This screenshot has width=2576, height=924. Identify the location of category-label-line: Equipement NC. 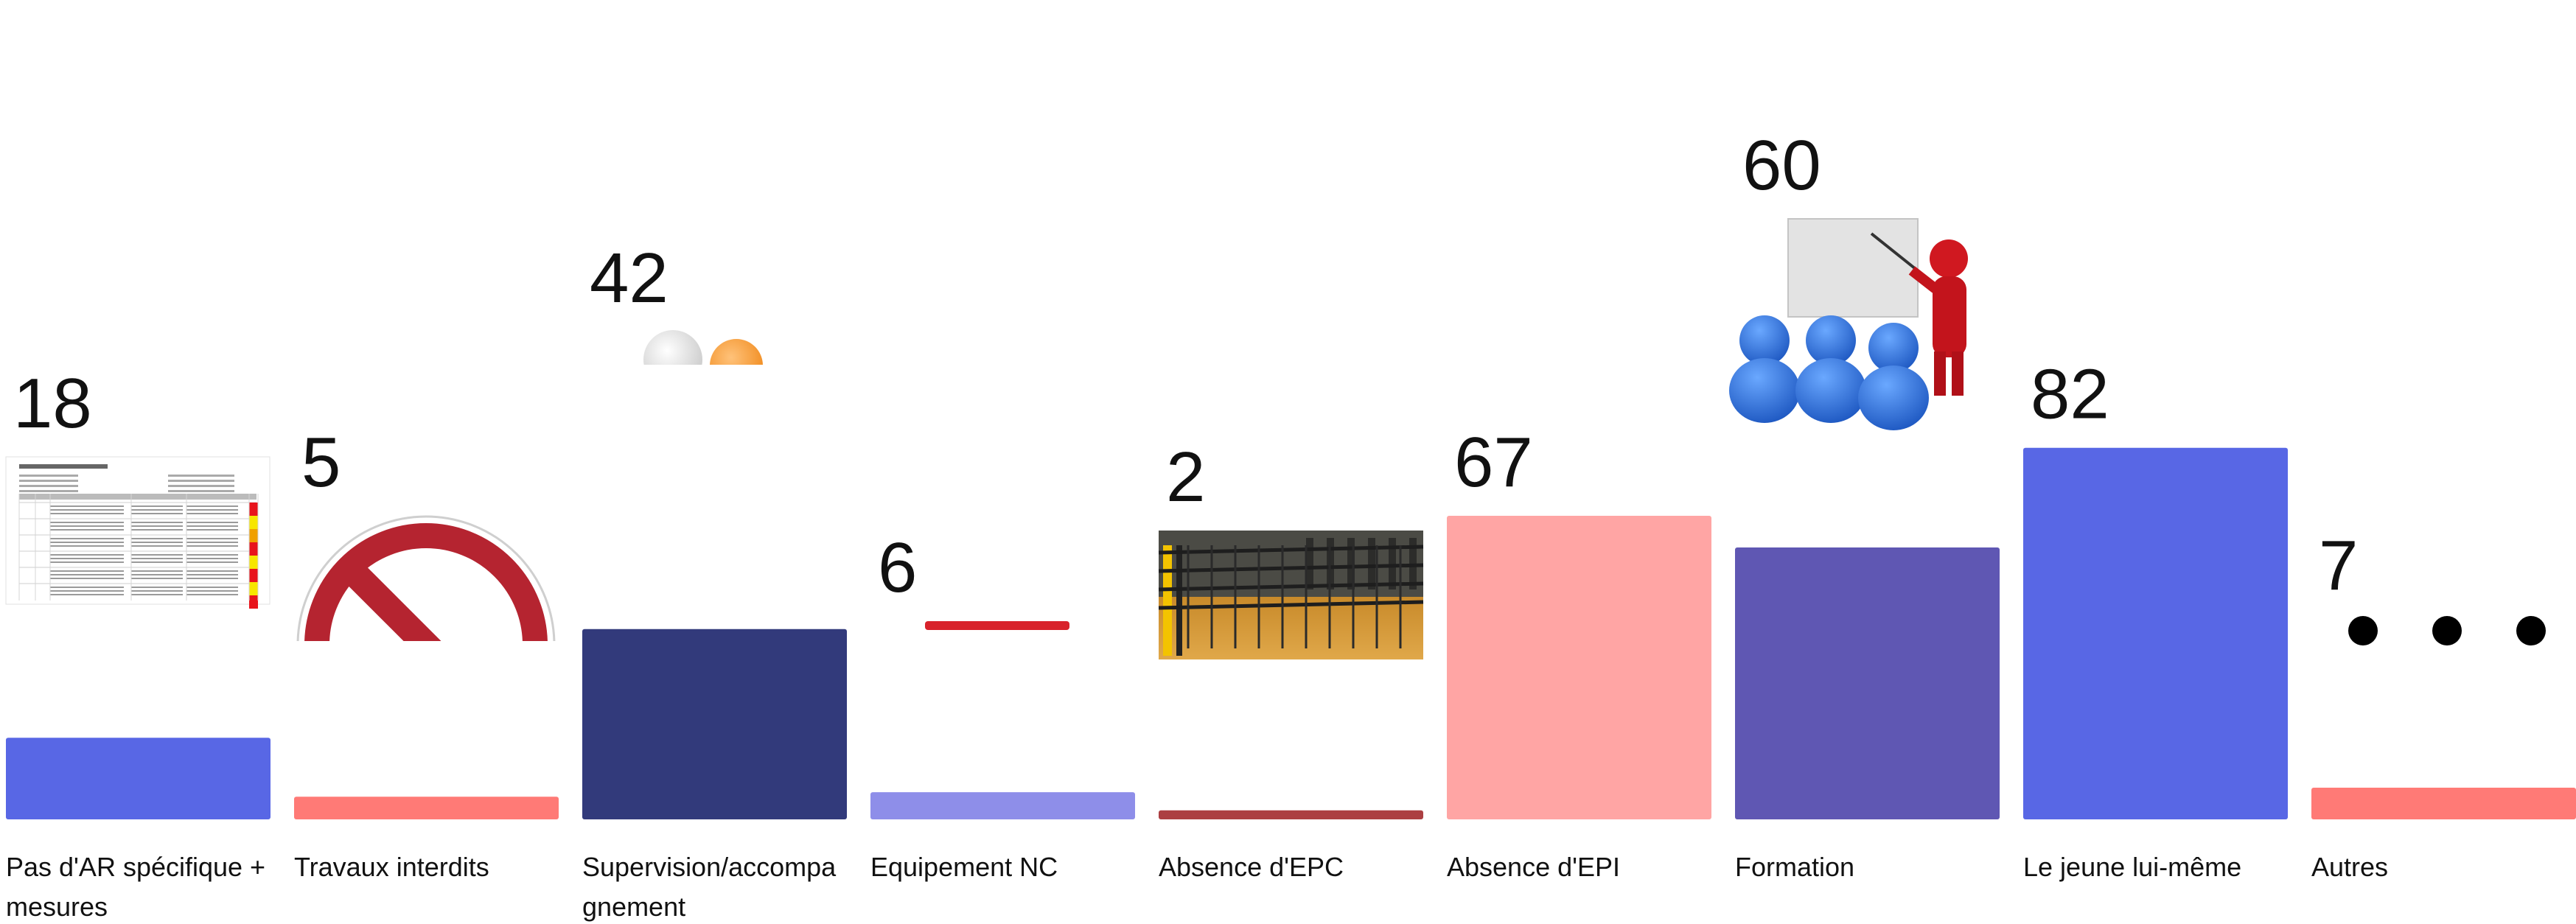
(964, 867).